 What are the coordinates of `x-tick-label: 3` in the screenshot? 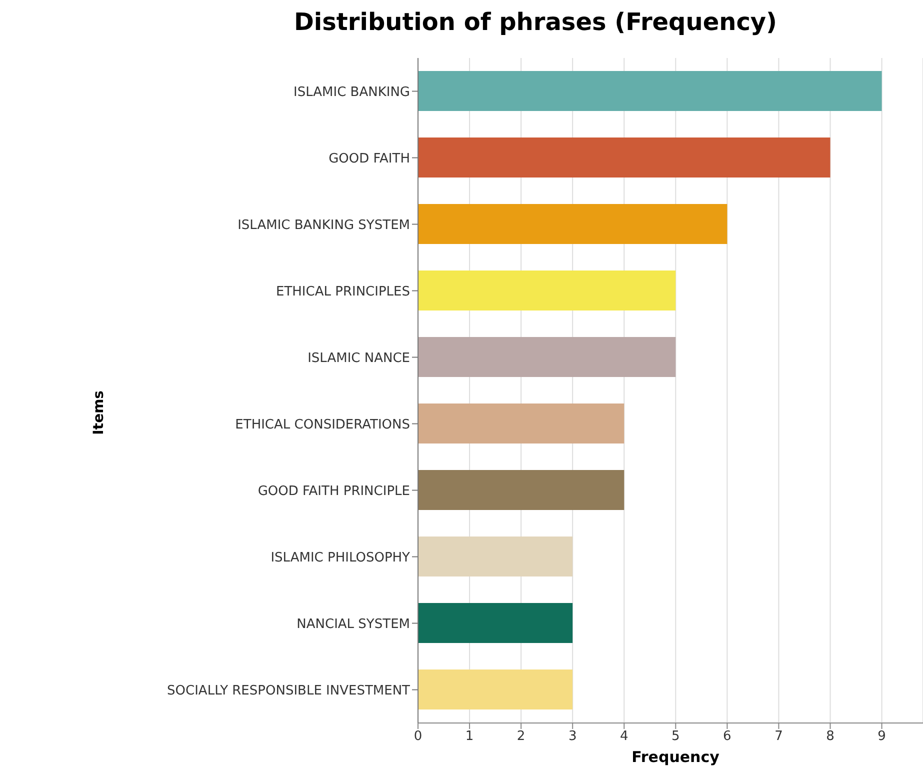 It's located at (572, 736).